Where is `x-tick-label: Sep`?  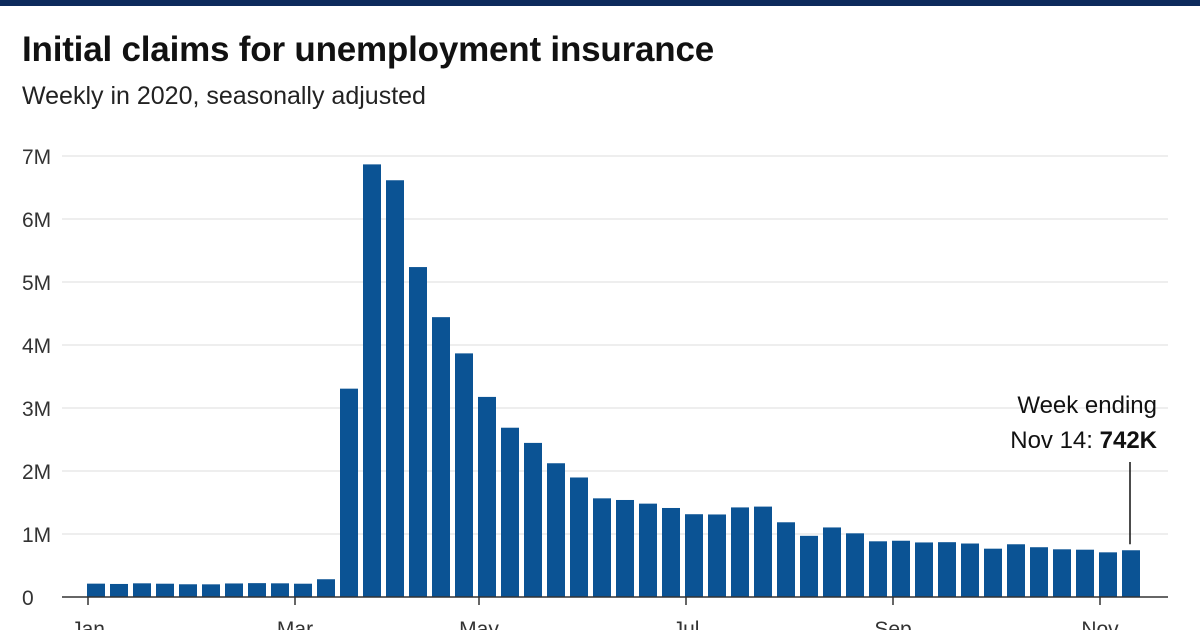 x-tick-label: Sep is located at coordinates (892, 624).